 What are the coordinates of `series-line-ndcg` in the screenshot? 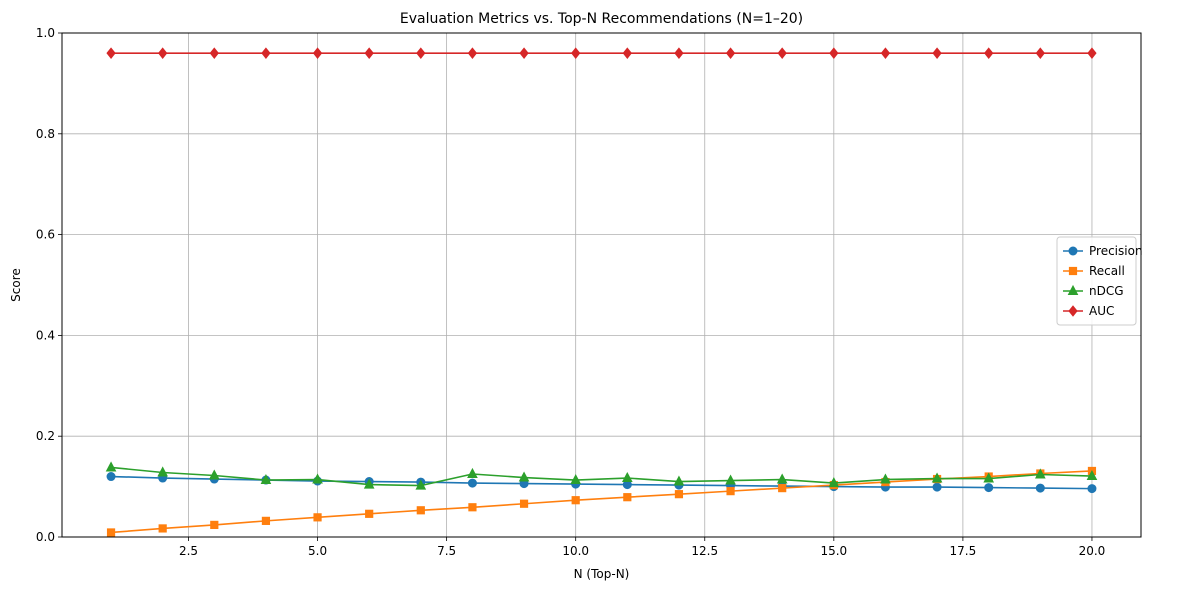 It's located at (601, 476).